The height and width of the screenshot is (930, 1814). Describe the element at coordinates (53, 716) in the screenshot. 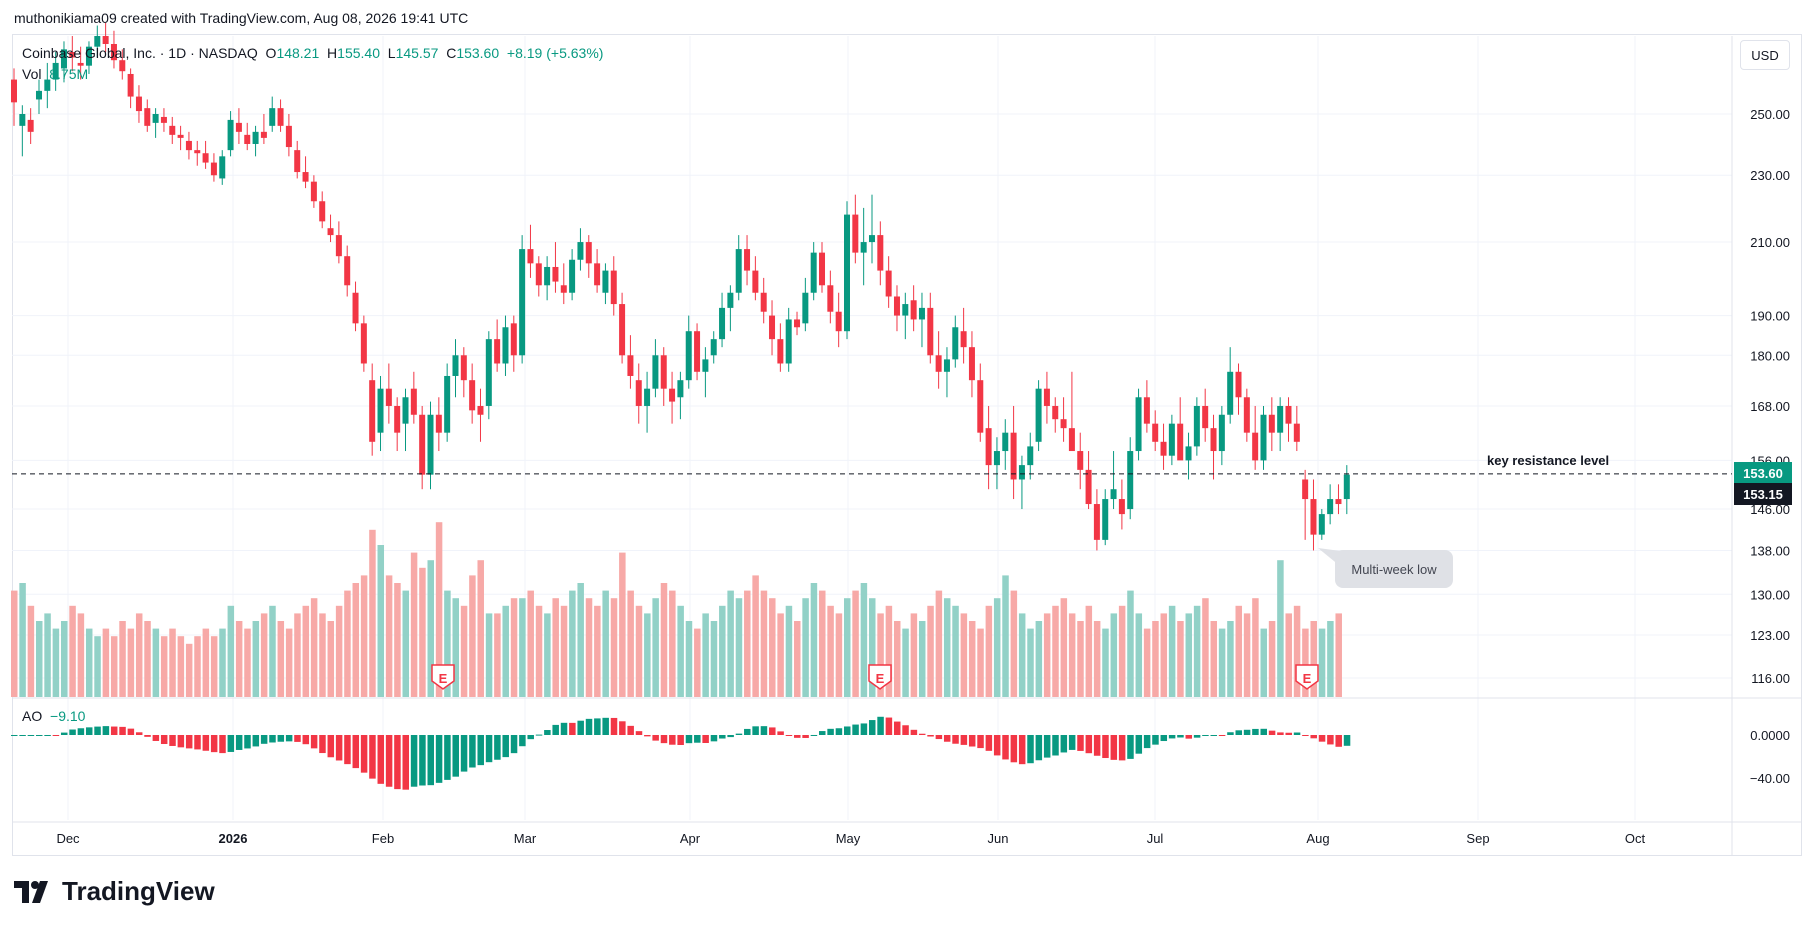

I see `ao-legend: AO −9.10` at that location.